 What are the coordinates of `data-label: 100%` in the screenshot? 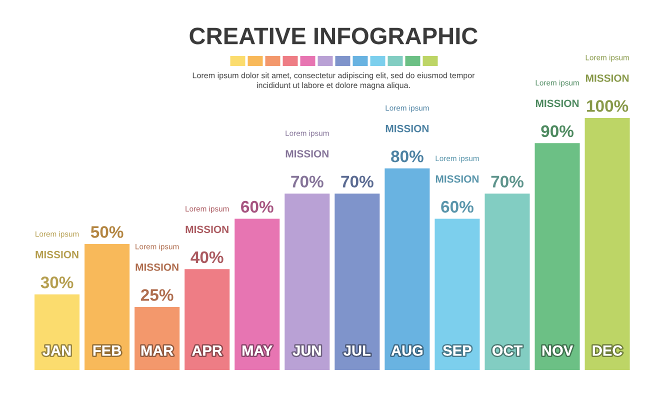 It's located at (607, 106).